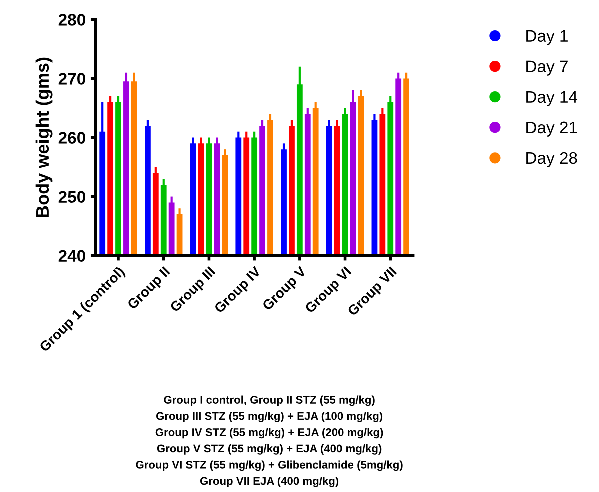 Image resolution: width=599 pixels, height=492 pixels. What do you see at coordinates (72, 256) in the screenshot?
I see `y-tick-label: 240` at bounding box center [72, 256].